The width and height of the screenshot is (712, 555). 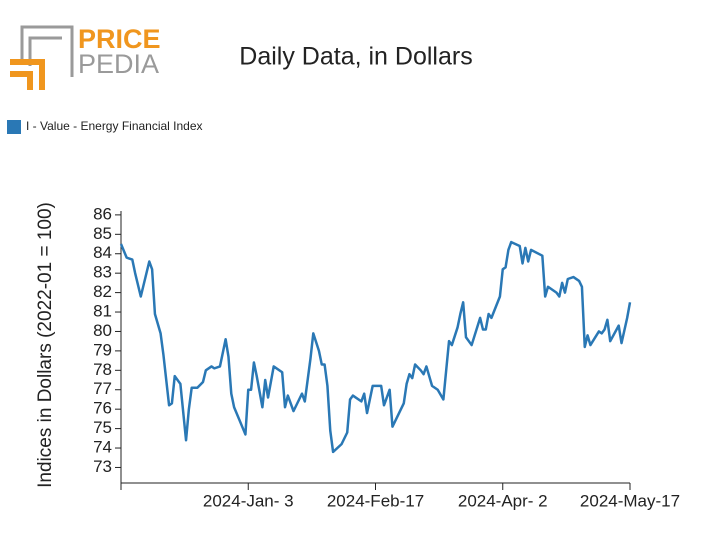 What do you see at coordinates (102, 408) in the screenshot?
I see `y-tick-label: 76` at bounding box center [102, 408].